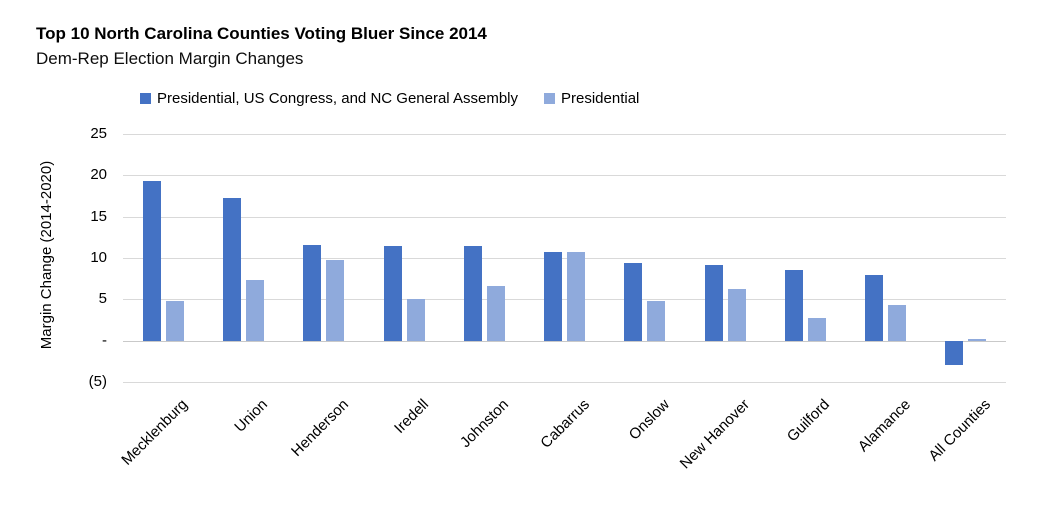 This screenshot has width=1037, height=513. What do you see at coordinates (102, 299) in the screenshot?
I see `y-tick-label: 5` at bounding box center [102, 299].